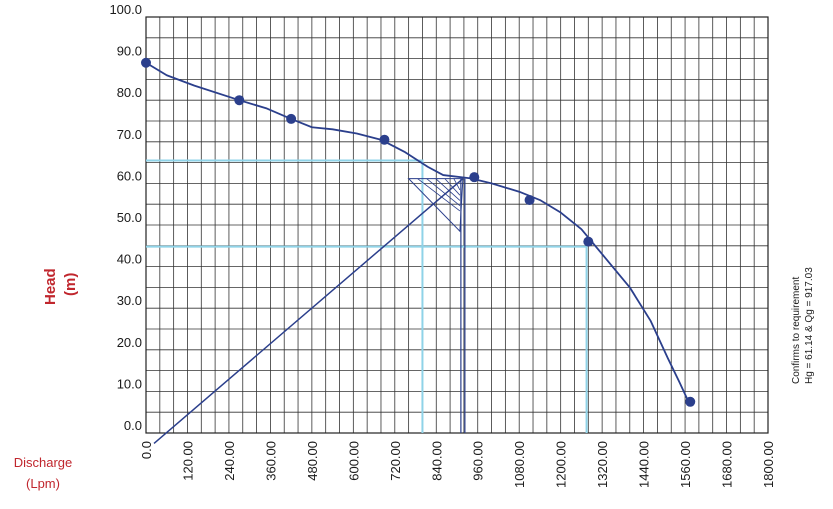  What do you see at coordinates (129, 342) in the screenshot?
I see `y-tick-label: 20.0` at bounding box center [129, 342].